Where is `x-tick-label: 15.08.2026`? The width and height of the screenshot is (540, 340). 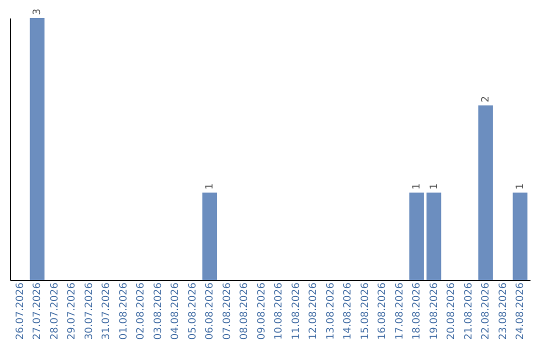 x-tick-label: 15.08.2026 is located at coordinates (365, 311).